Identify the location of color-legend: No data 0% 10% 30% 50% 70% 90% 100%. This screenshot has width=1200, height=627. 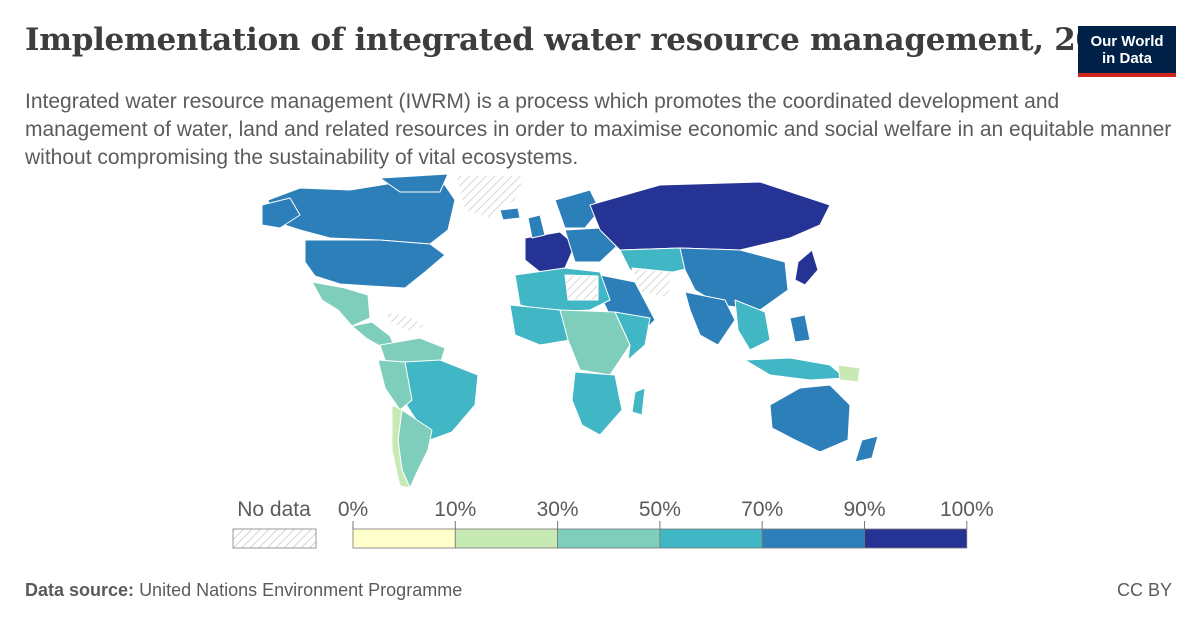
(613, 523).